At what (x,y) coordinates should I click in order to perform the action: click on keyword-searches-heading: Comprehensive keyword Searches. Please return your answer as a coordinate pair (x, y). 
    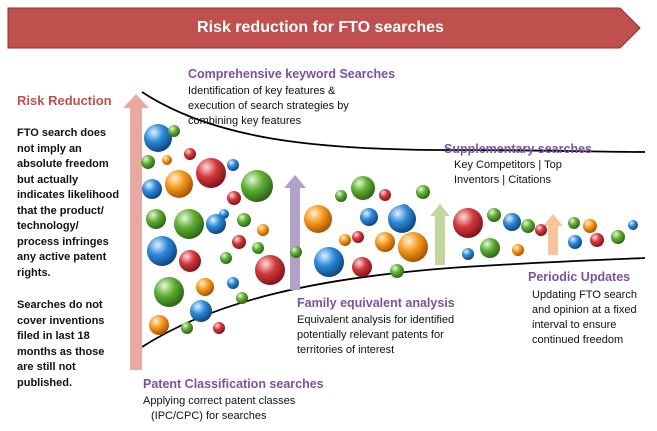
    Looking at the image, I should click on (292, 74).